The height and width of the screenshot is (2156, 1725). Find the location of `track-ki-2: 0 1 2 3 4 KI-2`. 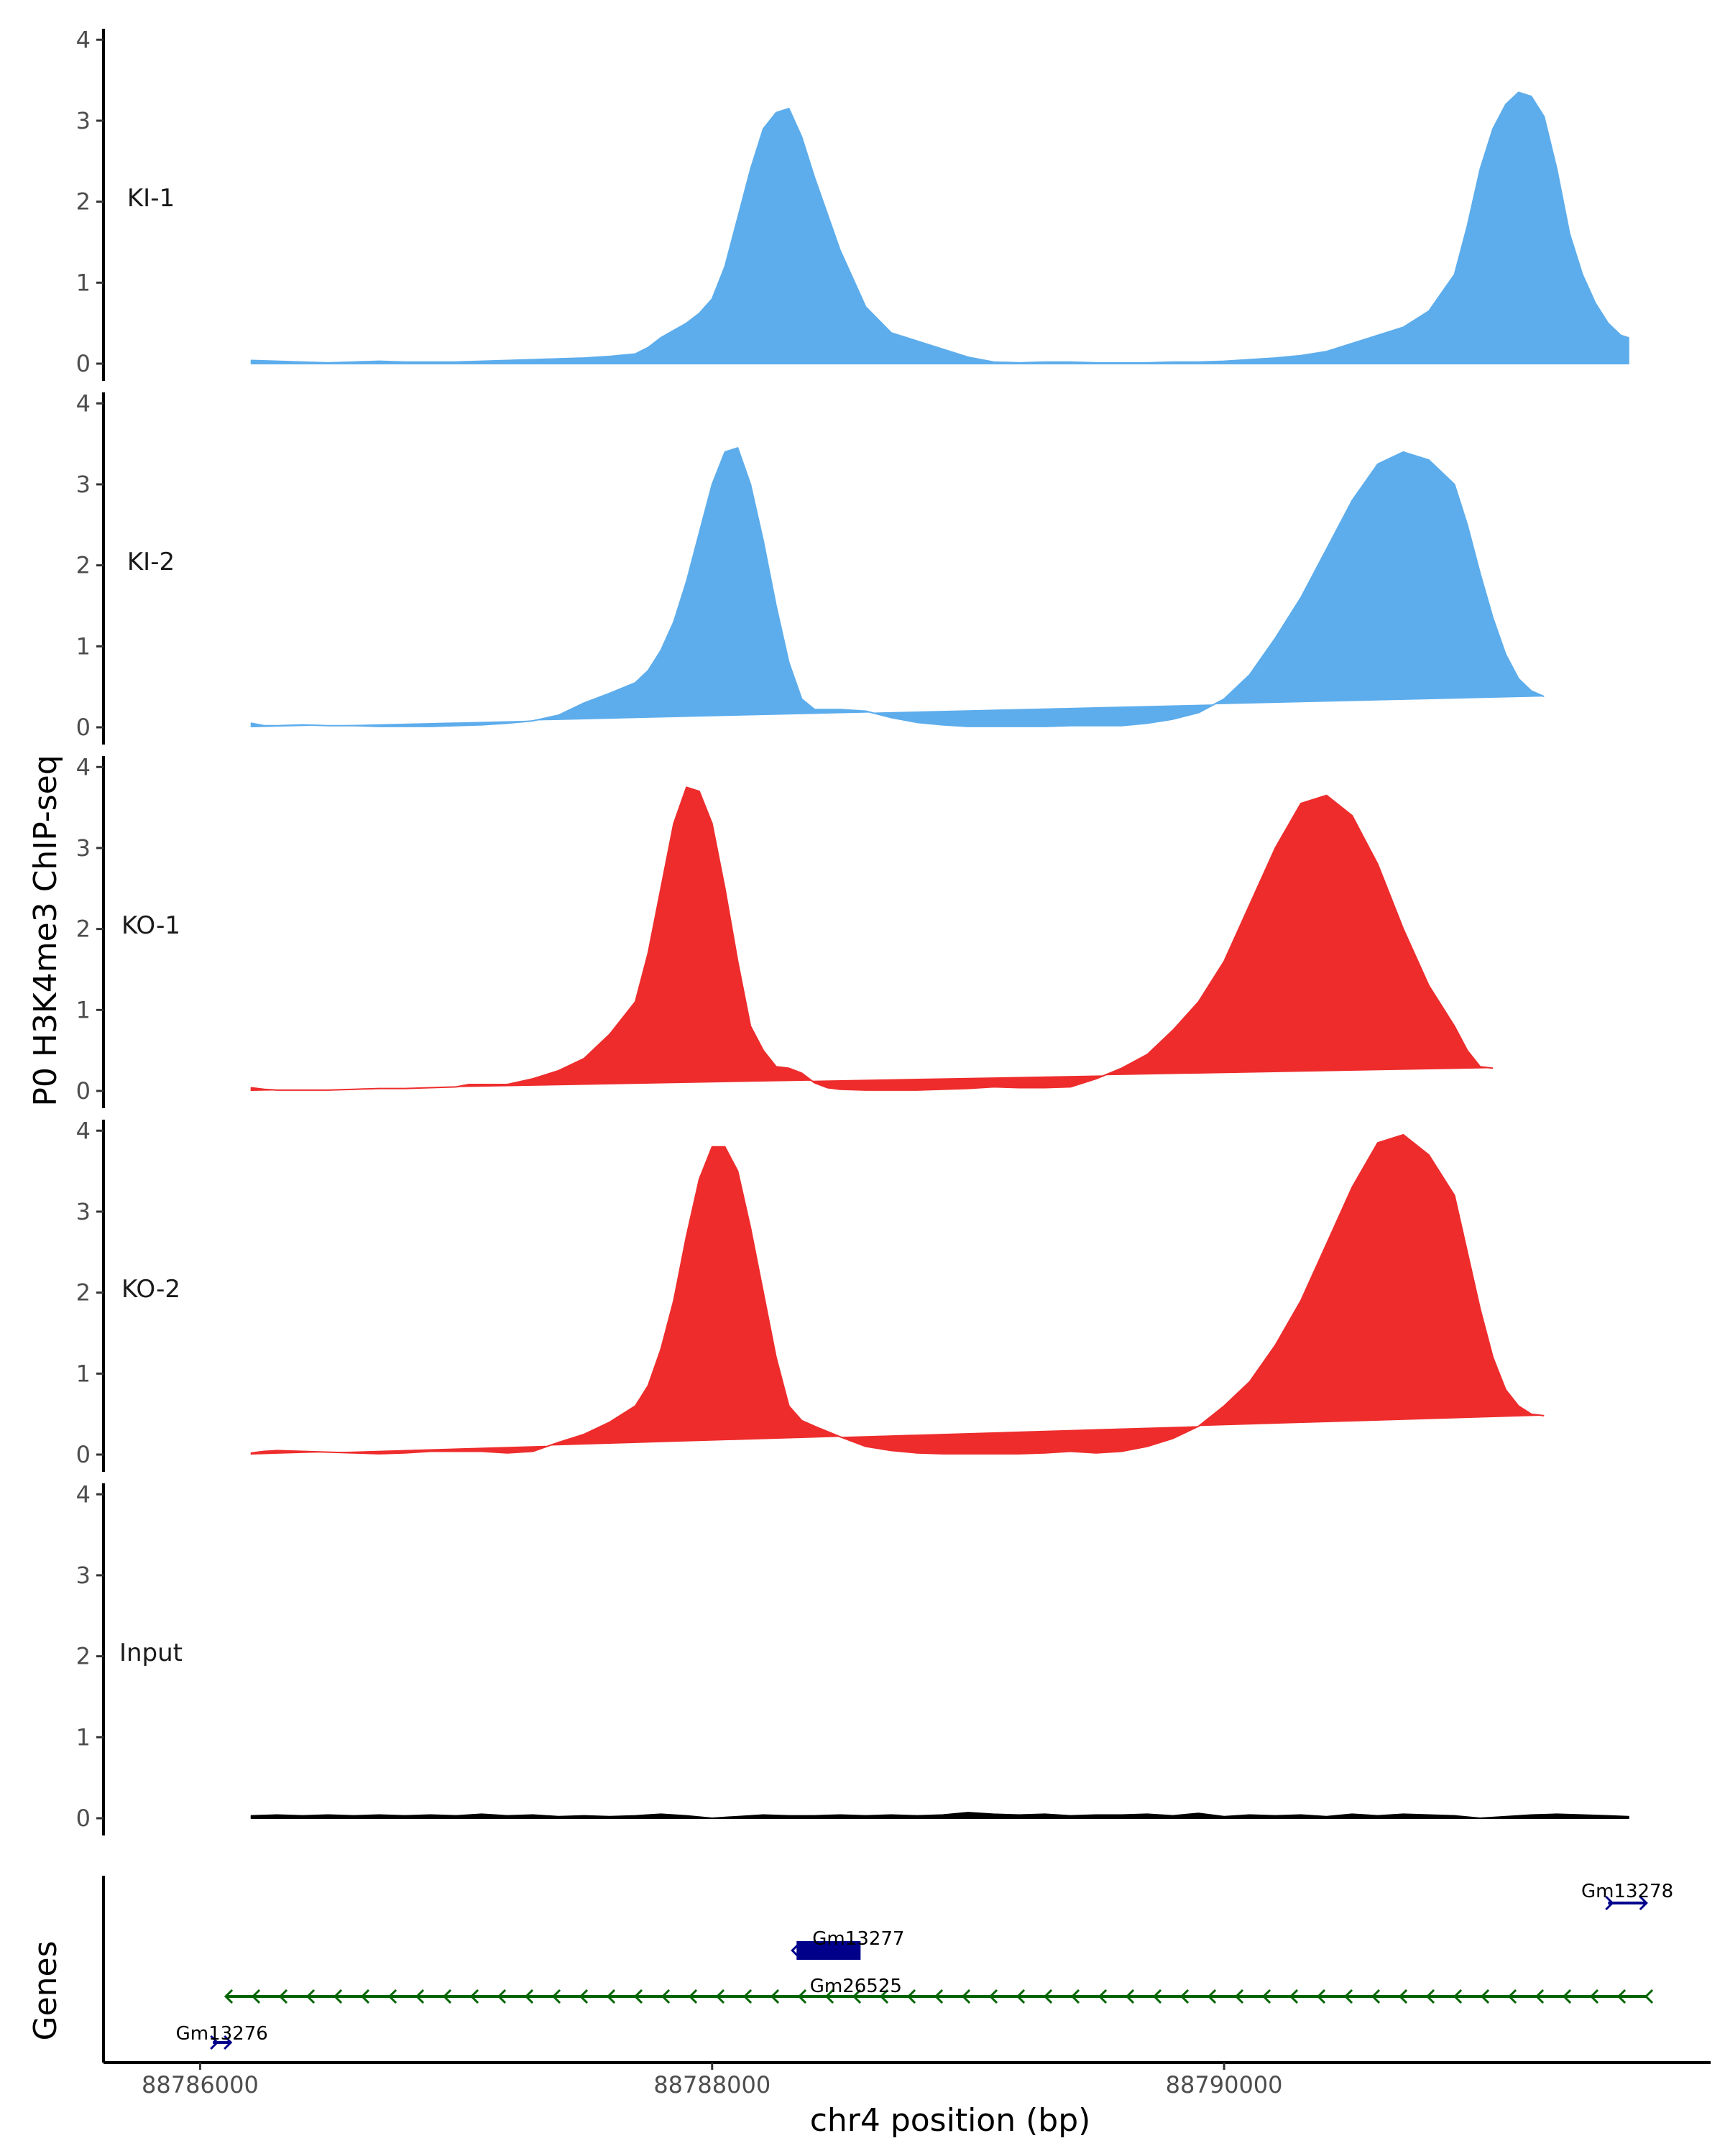

track-ki-2: 0 1 2 3 4 KI-2 is located at coordinates (810, 567).